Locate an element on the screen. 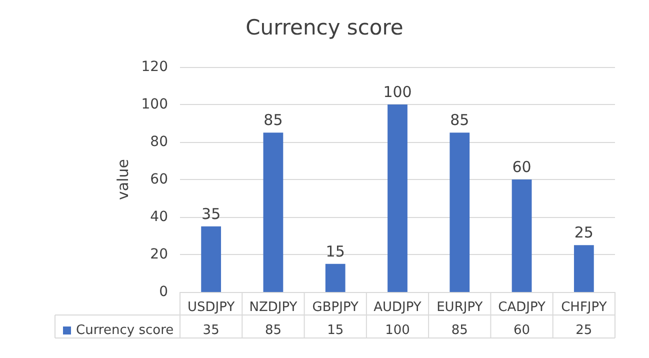 The width and height of the screenshot is (649, 358). y-tick-label: 60 is located at coordinates (159, 180).